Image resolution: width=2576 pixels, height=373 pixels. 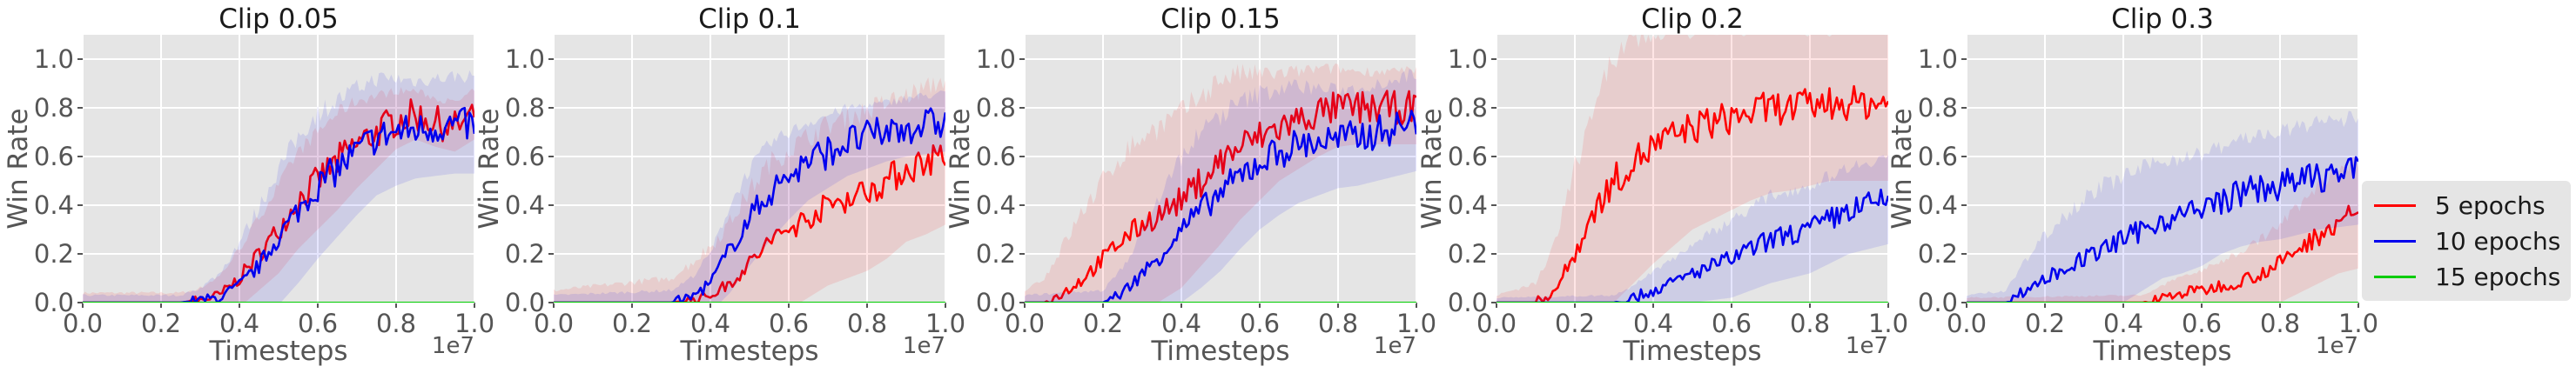 I want to click on legend-label-10-epochs: 10 epochs, so click(x=2498, y=241).